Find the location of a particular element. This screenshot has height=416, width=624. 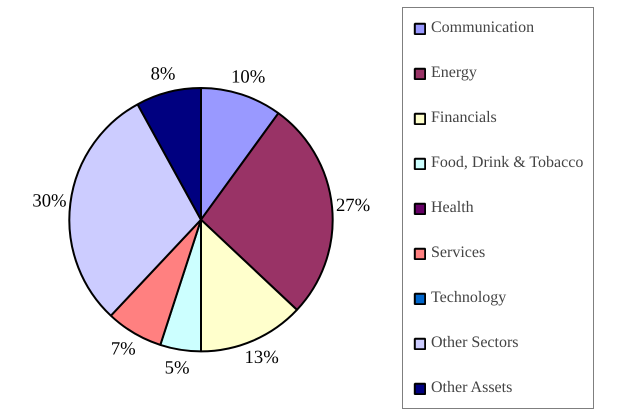

data-label: 30% is located at coordinates (49, 201).